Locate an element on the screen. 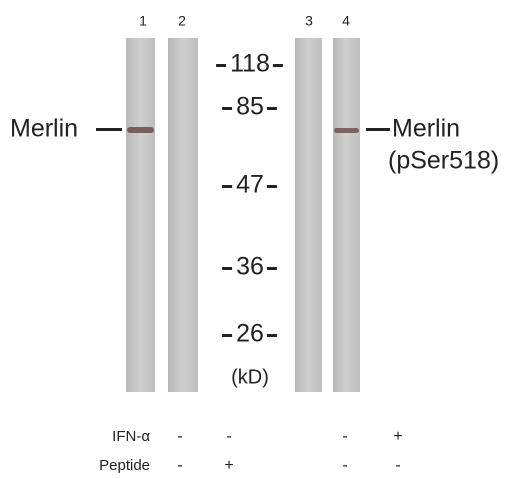 Image resolution: width=518 pixels, height=478 pixels. lane-number: 4 is located at coordinates (346, 21).